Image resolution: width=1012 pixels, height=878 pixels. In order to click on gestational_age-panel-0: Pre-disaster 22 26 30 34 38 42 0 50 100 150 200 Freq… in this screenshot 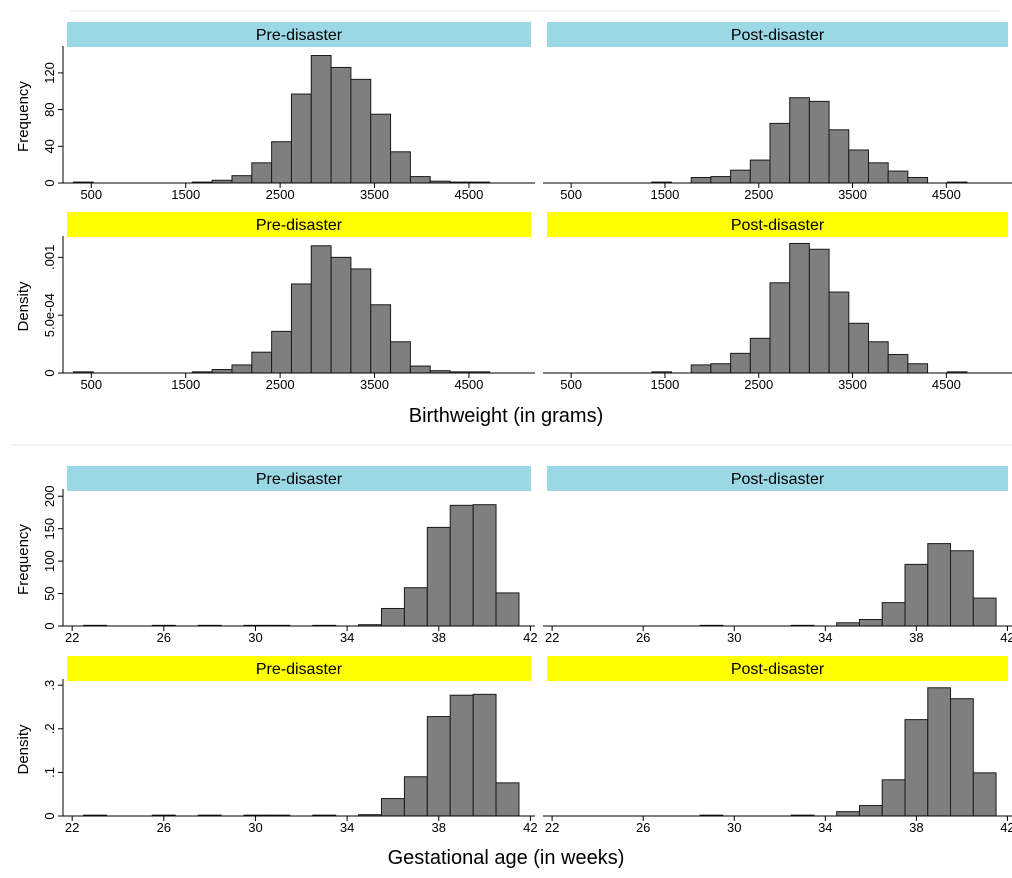, I will do `click(276, 555)`.